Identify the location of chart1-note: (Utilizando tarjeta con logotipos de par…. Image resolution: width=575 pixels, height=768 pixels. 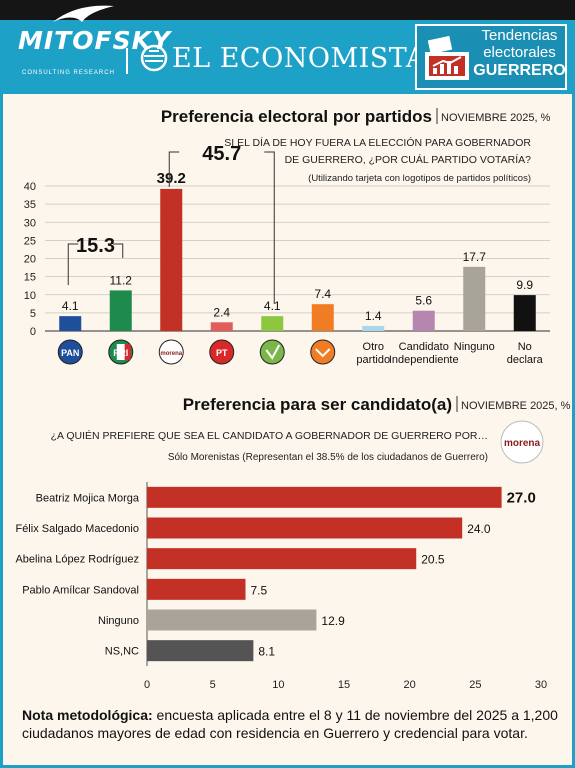
(419, 178).